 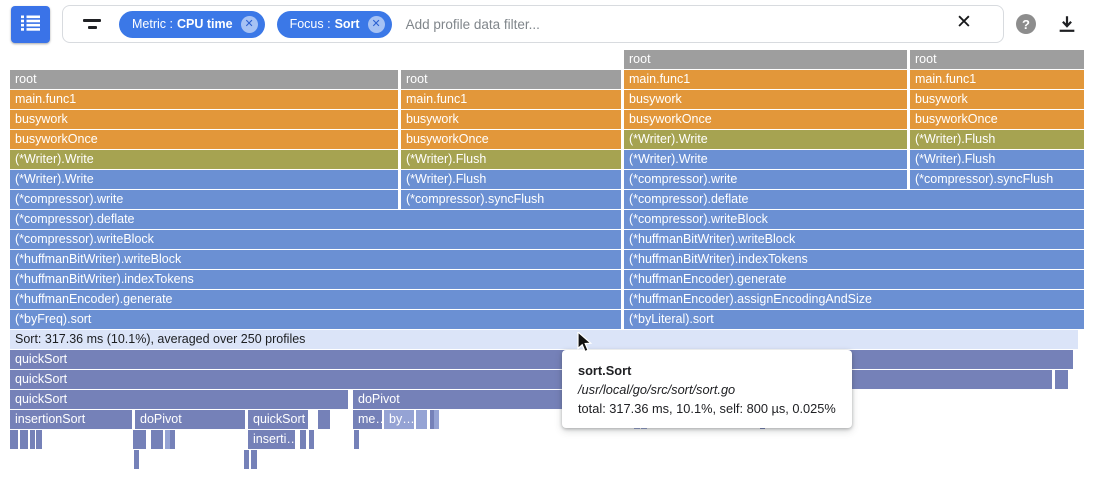 What do you see at coordinates (854, 299) in the screenshot?
I see `flame-cell: (*huffmanEncoder).assignEncodingAndSize` at bounding box center [854, 299].